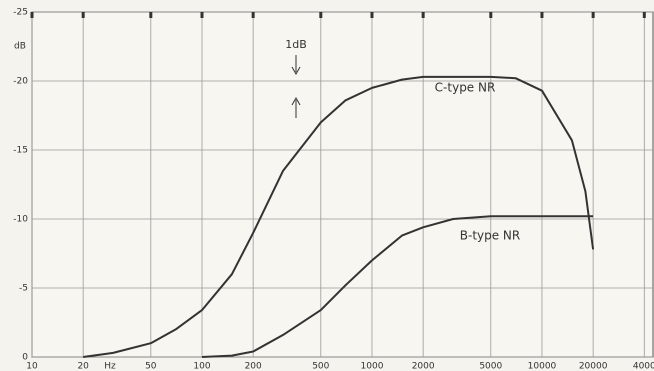  I want to click on x-tick-label: 200, so click(253, 366).